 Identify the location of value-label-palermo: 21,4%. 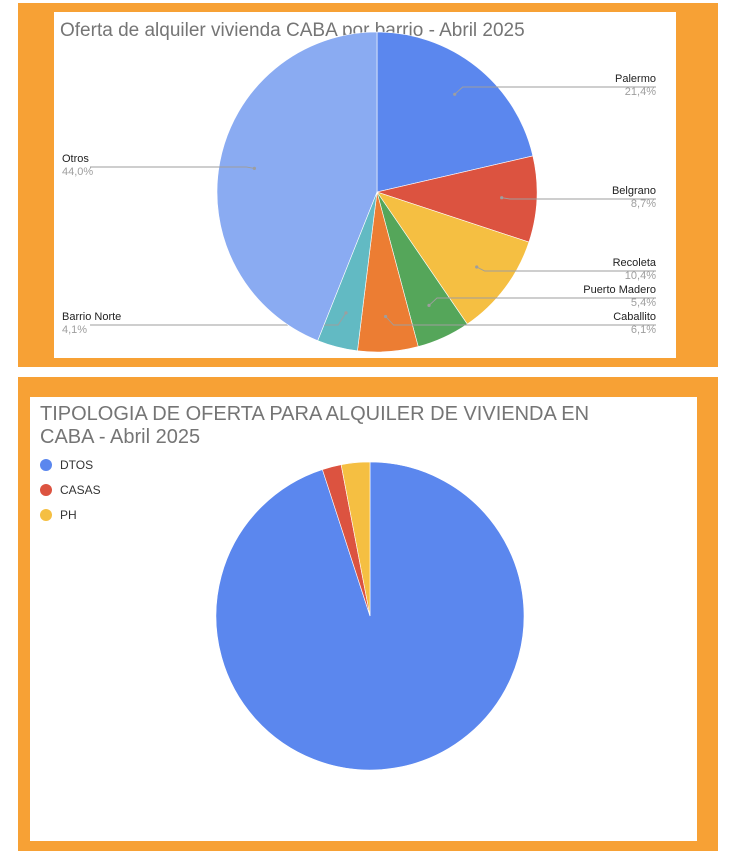
(640, 92).